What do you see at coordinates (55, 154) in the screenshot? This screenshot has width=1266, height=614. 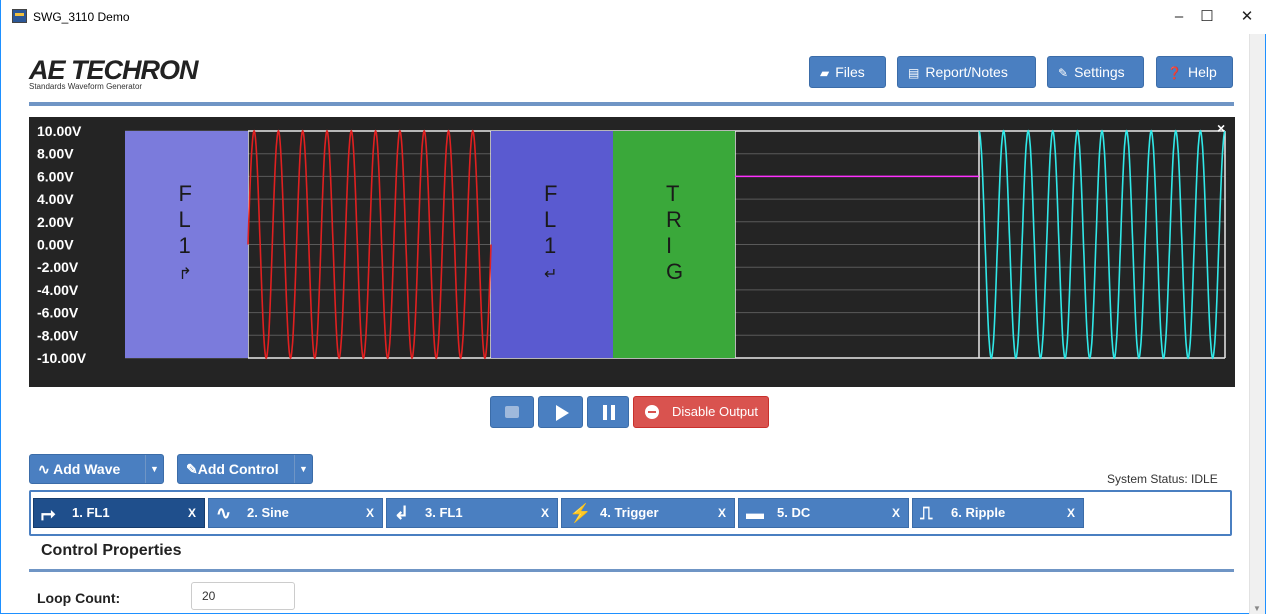 I see `y-axis-tick-label: 8.00V` at bounding box center [55, 154].